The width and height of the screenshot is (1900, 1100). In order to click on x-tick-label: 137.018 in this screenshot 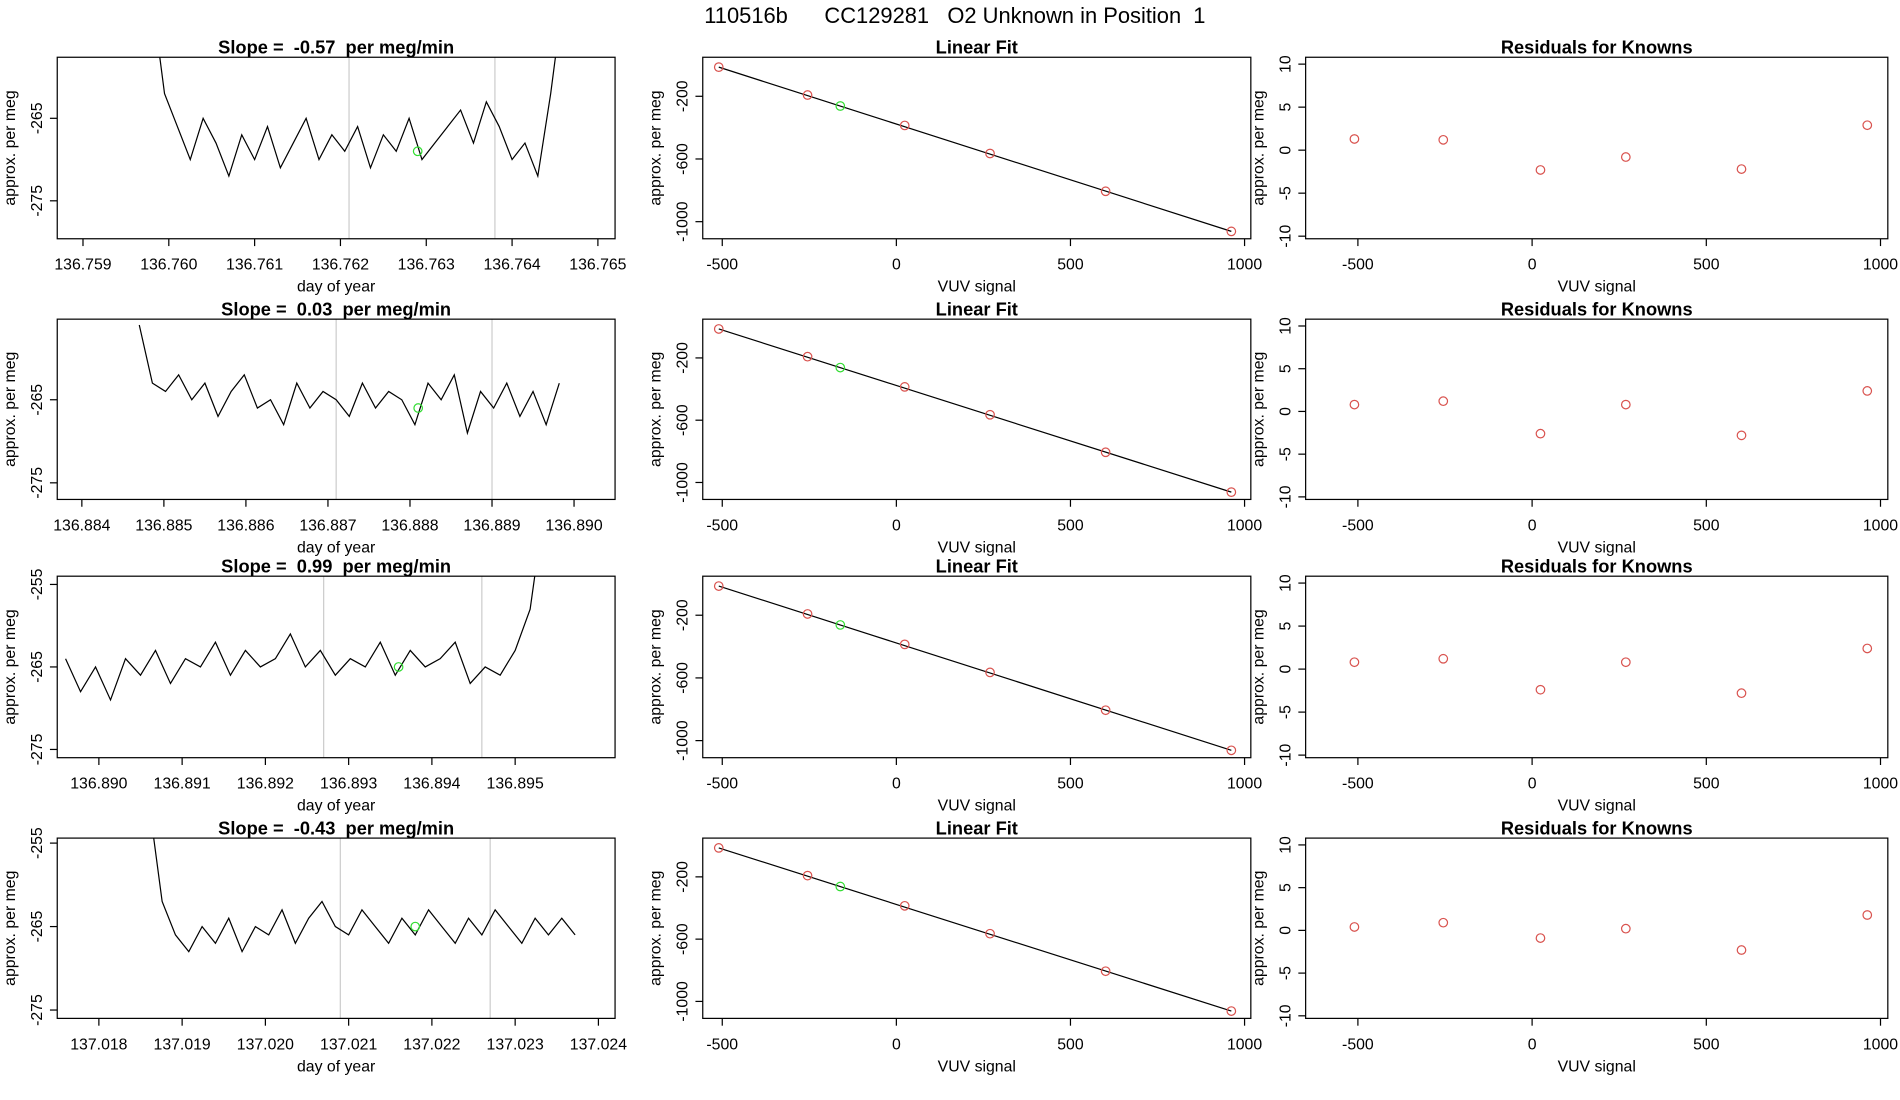, I will do `click(98, 1044)`.